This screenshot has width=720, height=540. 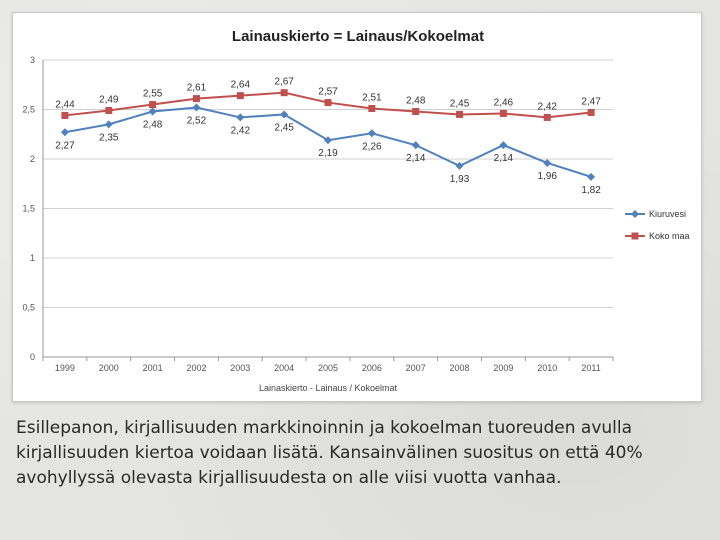 I want to click on data-label: 1,93, so click(x=460, y=179).